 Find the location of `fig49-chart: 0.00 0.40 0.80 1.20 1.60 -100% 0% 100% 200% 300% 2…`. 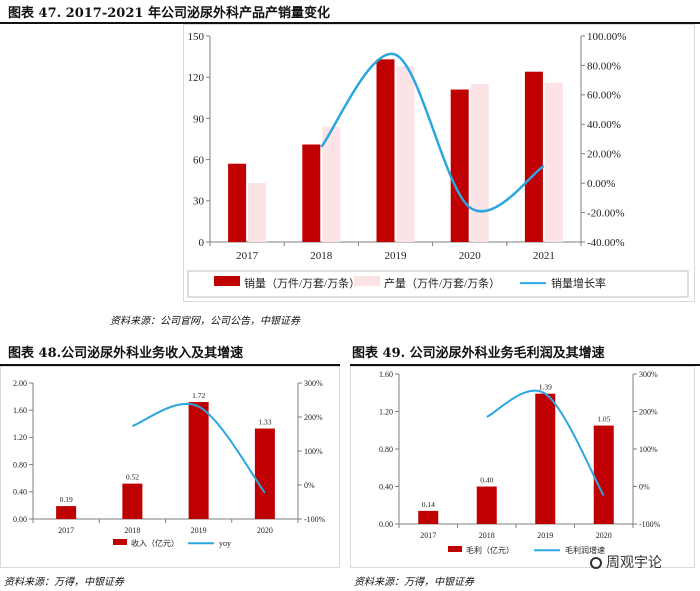

fig49-chart: 0.00 0.40 0.80 1.20 1.60 -100% 0% 100% 200% 300% 2… is located at coordinates (520, 462).